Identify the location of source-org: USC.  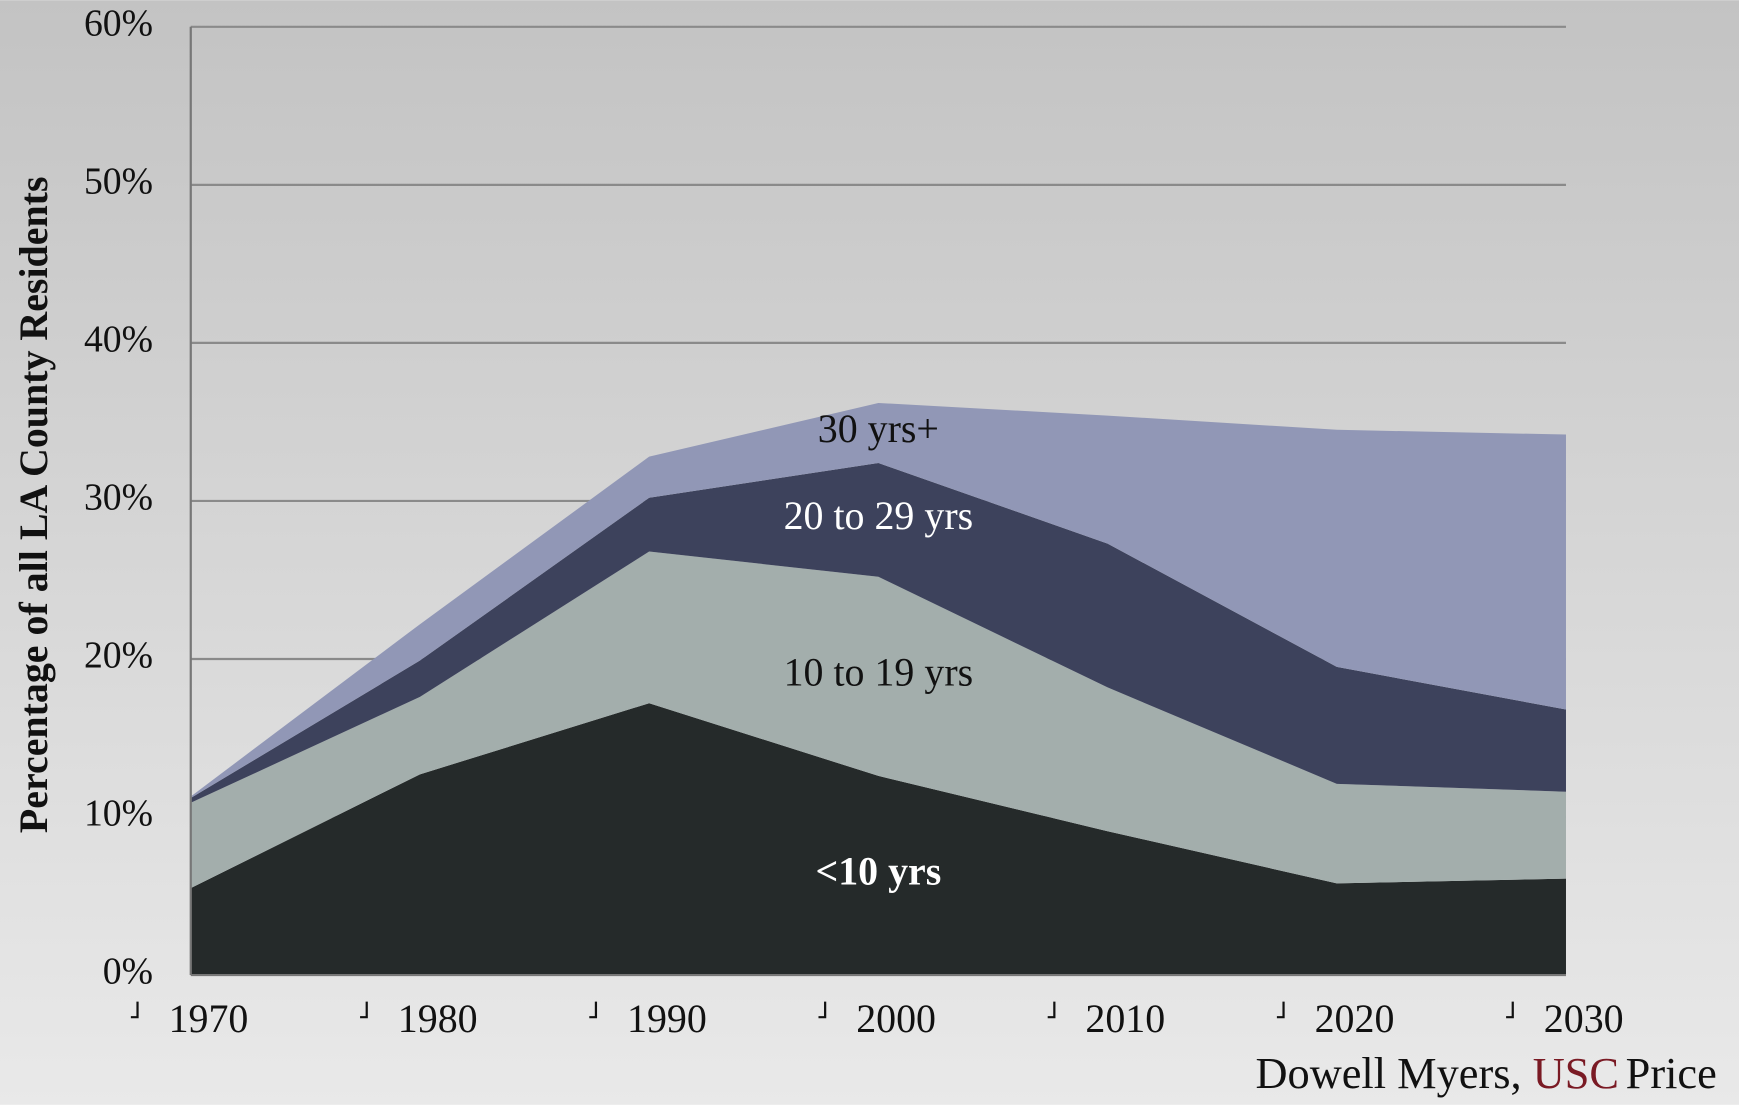
(1576, 1073).